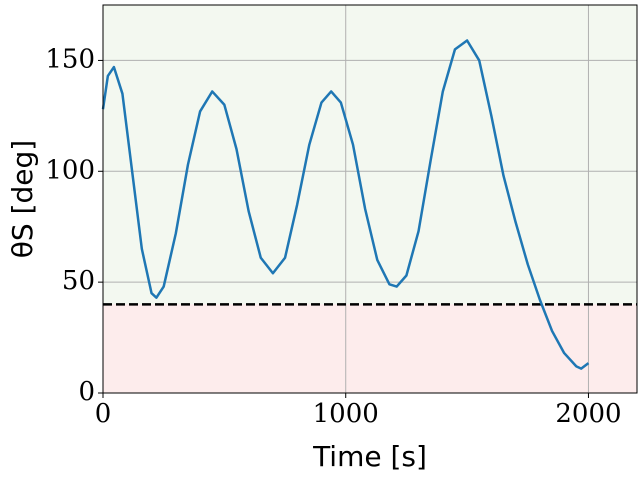 This screenshot has width=640, height=480. Describe the element at coordinates (70, 170) in the screenshot. I see `y-tick-label: 100` at that location.